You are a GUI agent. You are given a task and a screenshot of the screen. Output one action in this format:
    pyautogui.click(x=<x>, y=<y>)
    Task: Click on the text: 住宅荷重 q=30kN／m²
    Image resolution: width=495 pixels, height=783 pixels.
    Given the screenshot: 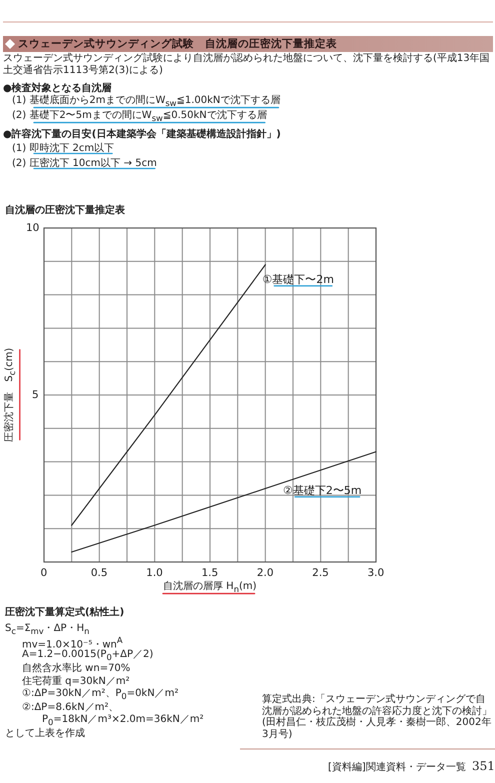 What is the action you would take?
    pyautogui.click(x=76, y=682)
    